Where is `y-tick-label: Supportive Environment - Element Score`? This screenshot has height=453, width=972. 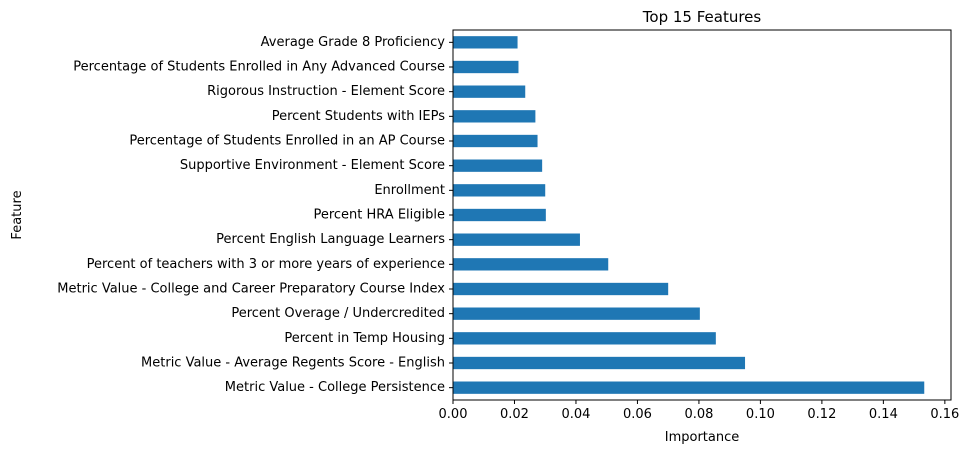 y-tick-label: Supportive Environment - Element Score is located at coordinates (312, 165).